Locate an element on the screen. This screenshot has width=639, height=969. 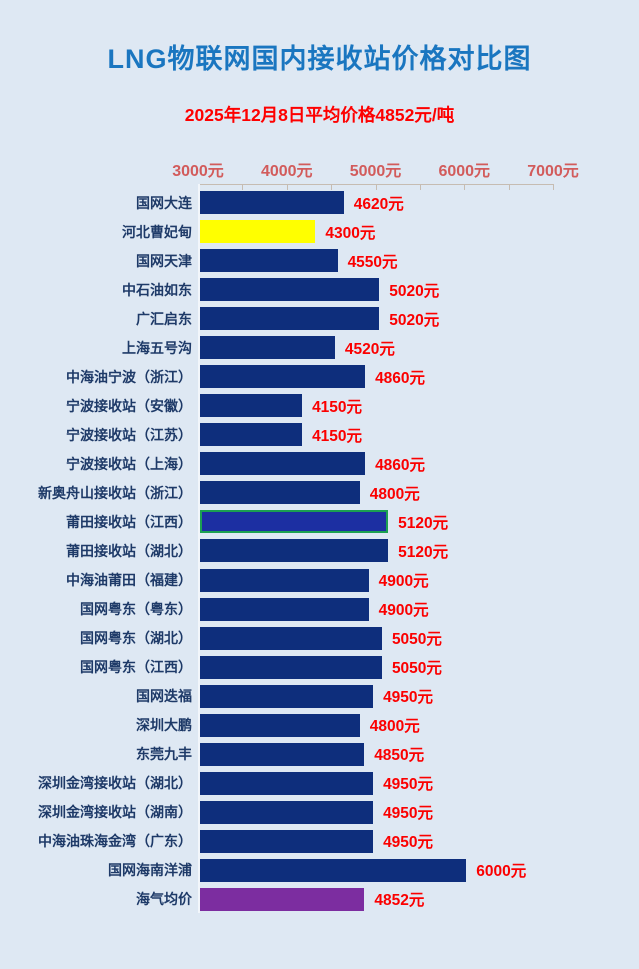
category-label: 深圳金湾接收站（湖北） is located at coordinates (115, 783).